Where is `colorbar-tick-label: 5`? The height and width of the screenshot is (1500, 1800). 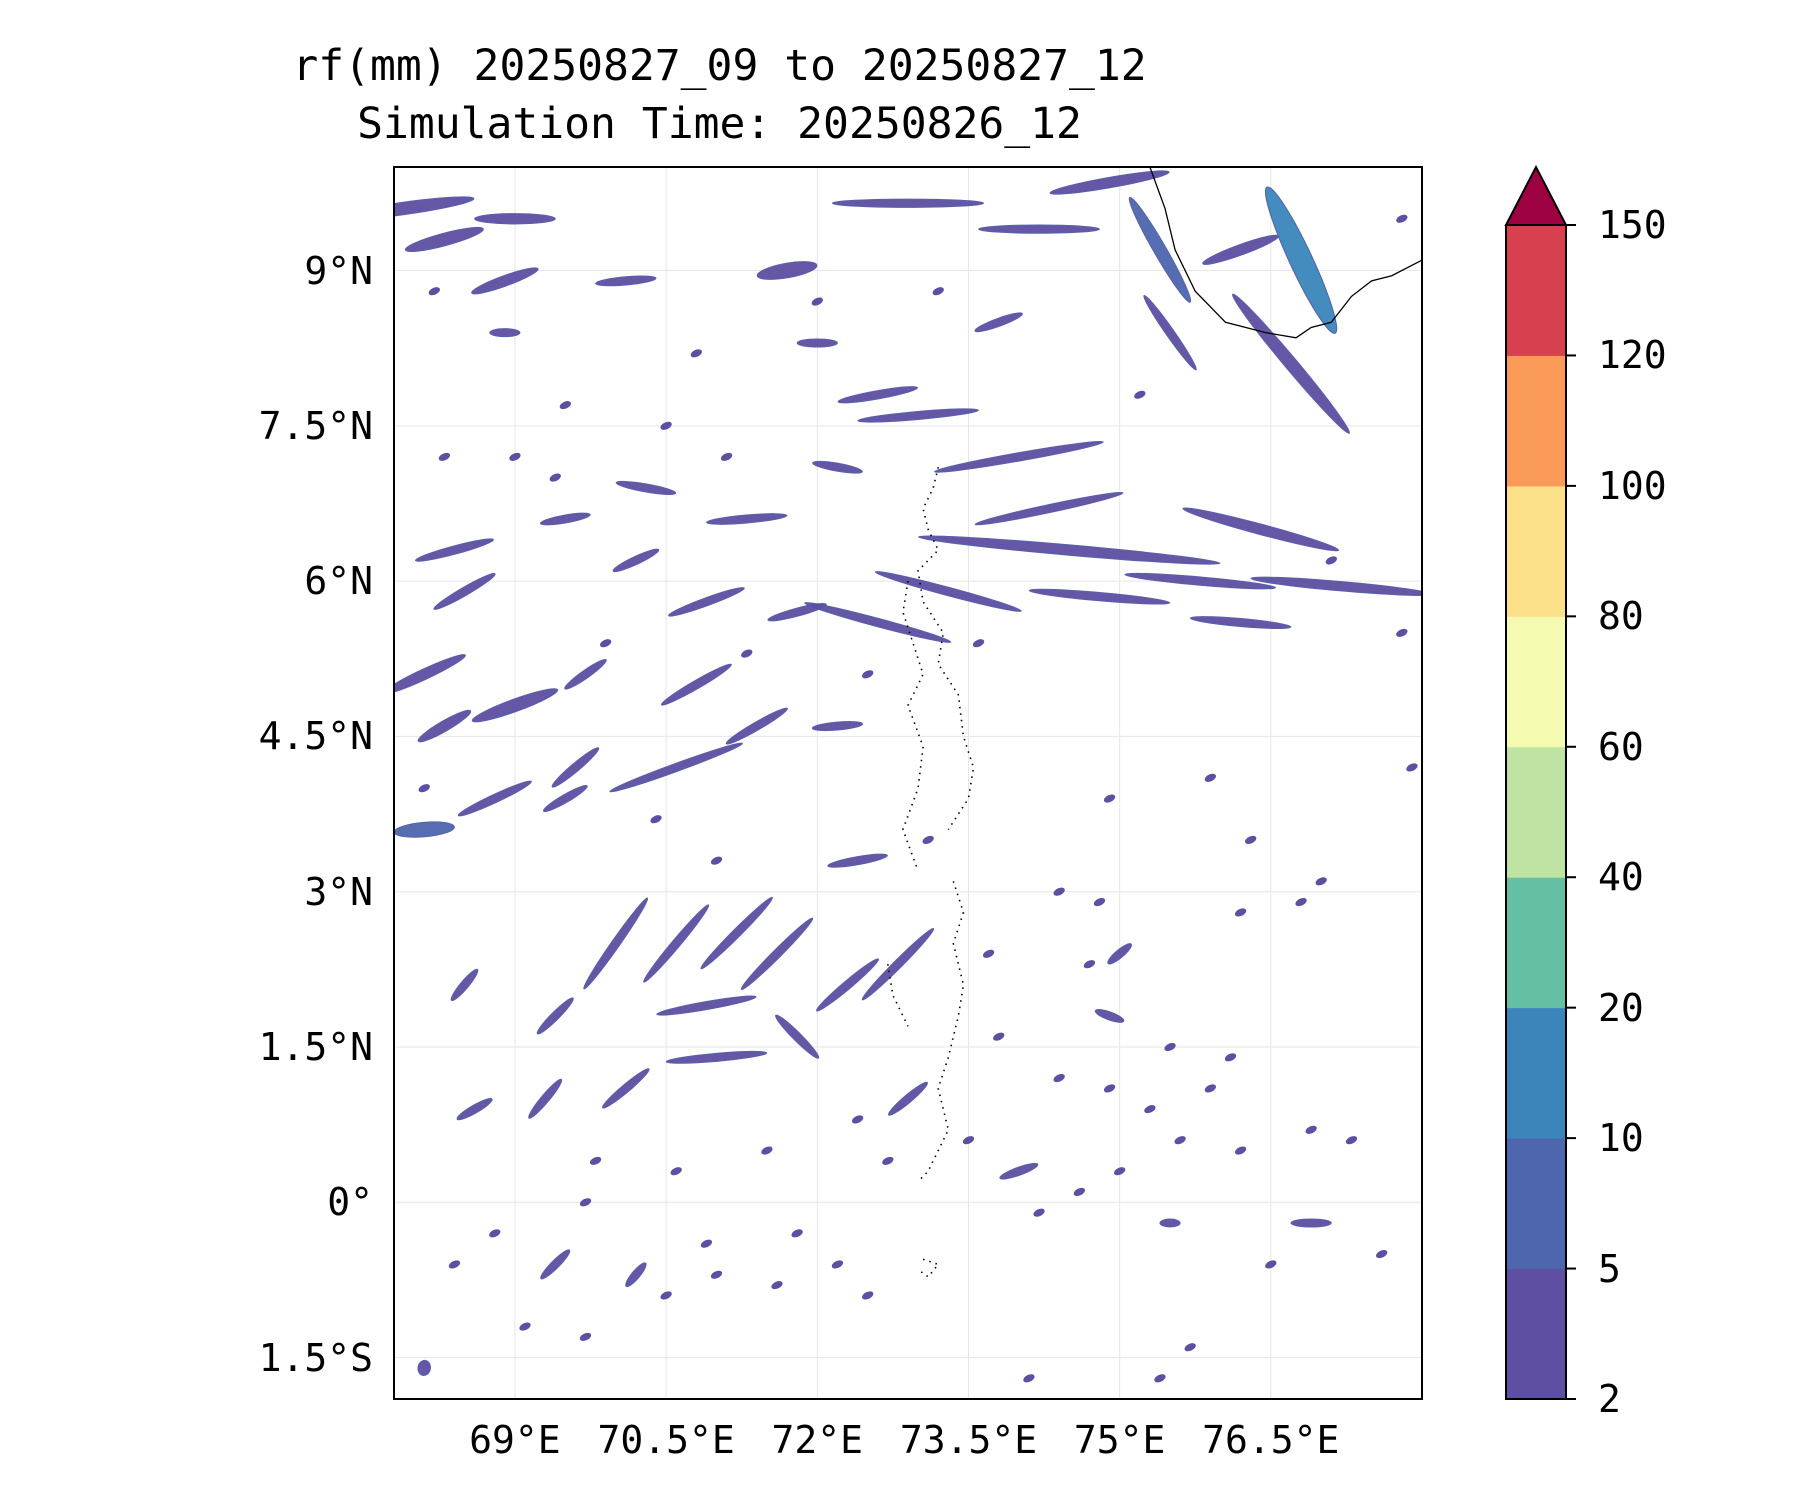 colorbar-tick-label: 5 is located at coordinates (1609, 1268).